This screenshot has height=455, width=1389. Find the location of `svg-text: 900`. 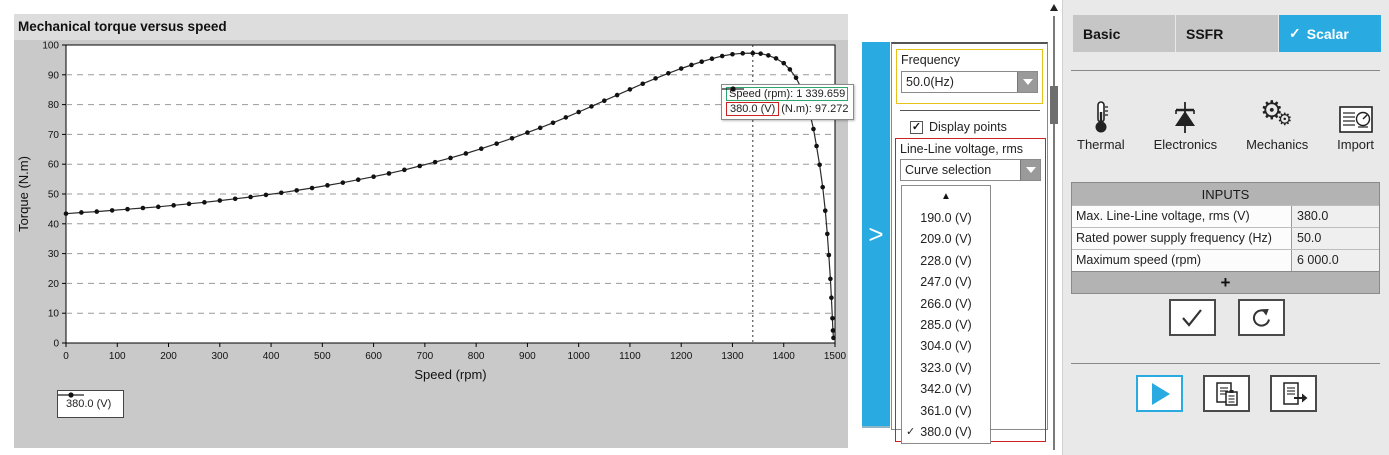

svg-text: 900 is located at coordinates (527, 356).